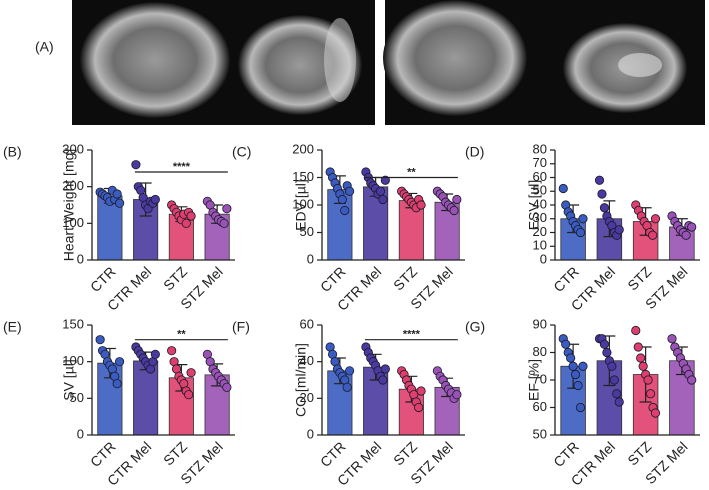 This screenshot has width=709, height=490. Describe the element at coordinates (474, 152) in the screenshot. I see `panel-label: (D)` at that location.